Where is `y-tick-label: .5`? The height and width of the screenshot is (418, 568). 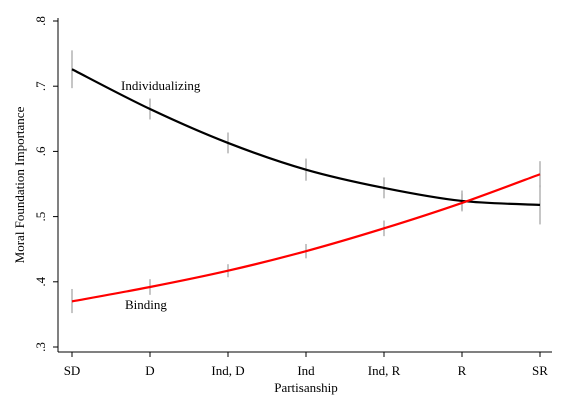 y-tick-label: .5 is located at coordinates (40, 217).